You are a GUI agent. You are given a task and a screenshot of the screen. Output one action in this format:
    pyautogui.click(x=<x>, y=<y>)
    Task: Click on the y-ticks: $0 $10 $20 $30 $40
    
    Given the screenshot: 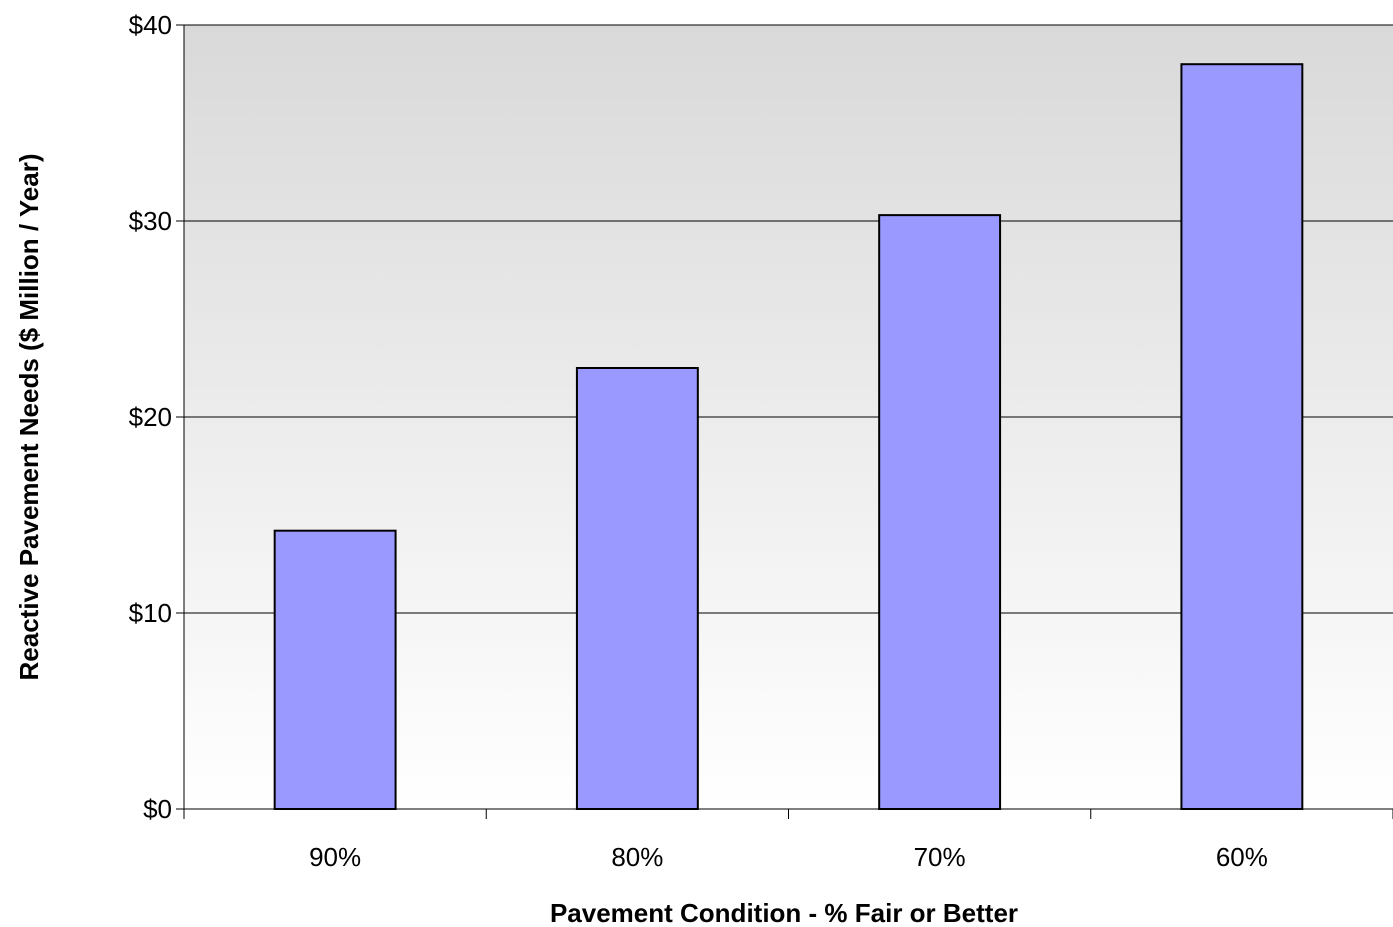 What is the action you would take?
    pyautogui.click(x=156, y=417)
    